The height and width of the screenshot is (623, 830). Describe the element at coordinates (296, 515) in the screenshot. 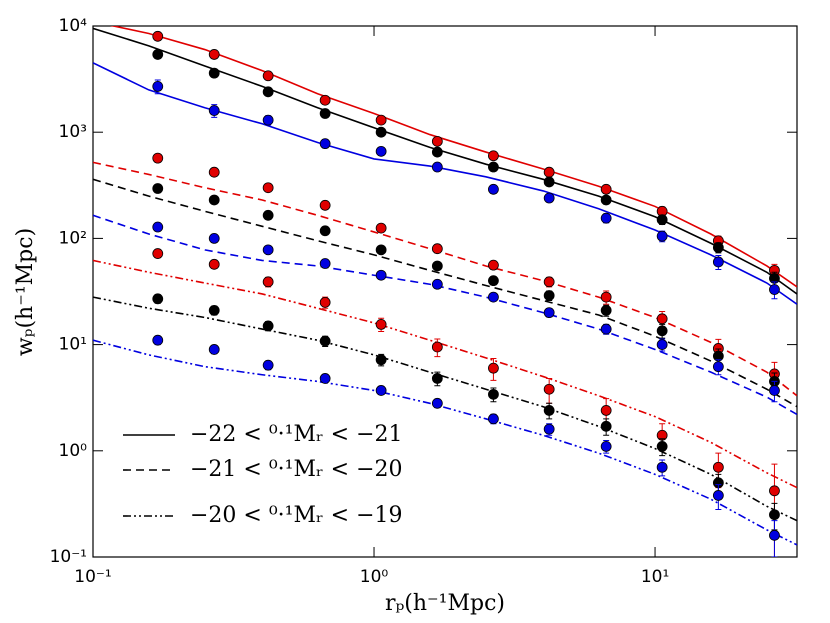

I see `legend-label: −20 < ⁰·¹Mᵣ < −19` at that location.